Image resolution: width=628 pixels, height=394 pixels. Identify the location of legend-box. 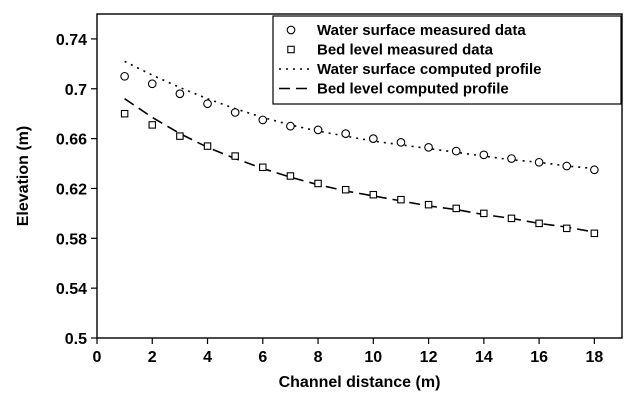
(447, 60).